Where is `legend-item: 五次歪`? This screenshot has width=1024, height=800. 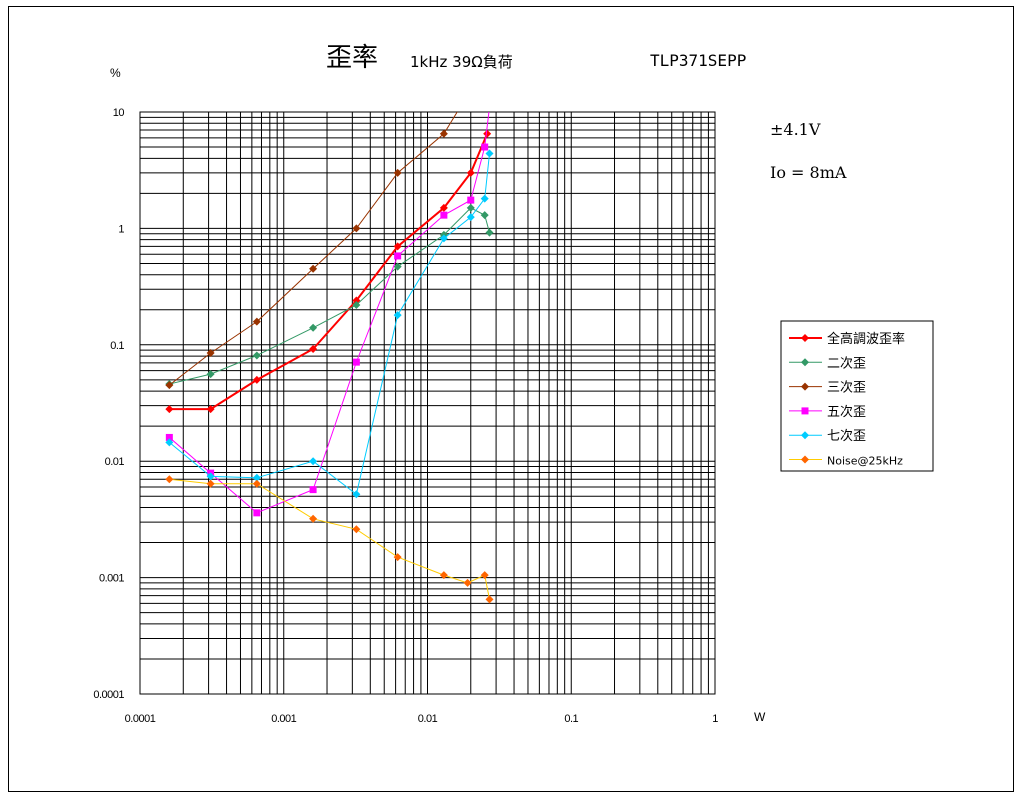
legend-item: 五次歪 is located at coordinates (827, 412).